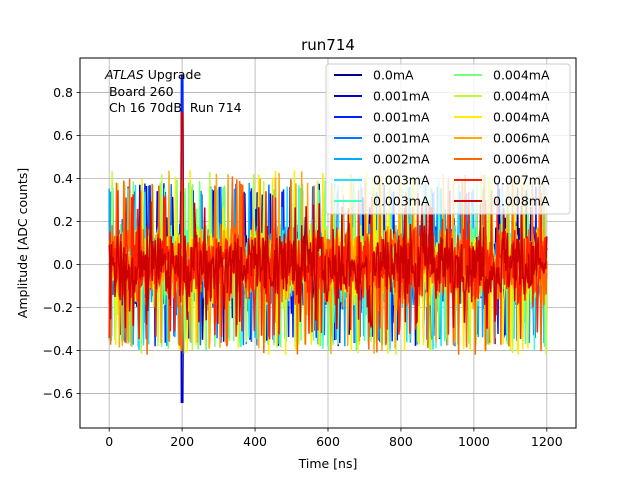 The image size is (640, 480). I want to click on legend-label: 0.002mA, so click(401, 159).